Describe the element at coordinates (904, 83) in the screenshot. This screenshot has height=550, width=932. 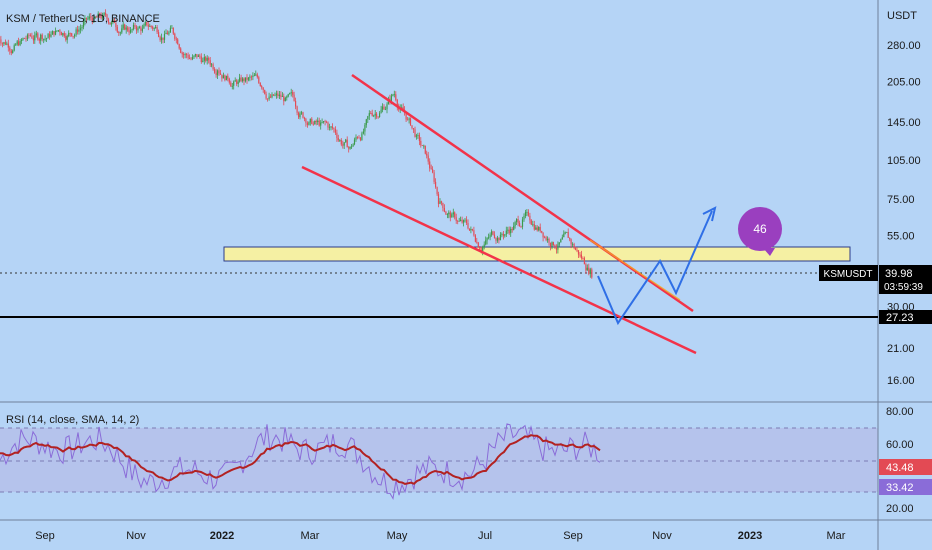
I see `price-tick-205-00: 205.00` at that location.